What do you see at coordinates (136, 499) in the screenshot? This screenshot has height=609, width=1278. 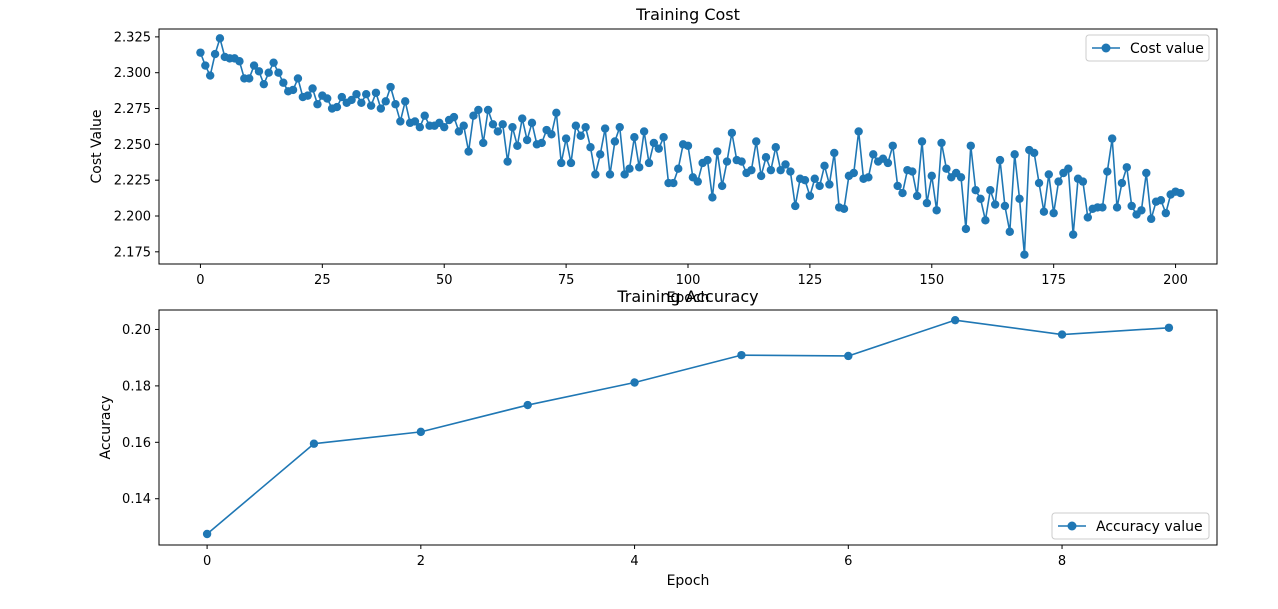 I see `accuracy-y-tick-label: 0.14` at bounding box center [136, 499].